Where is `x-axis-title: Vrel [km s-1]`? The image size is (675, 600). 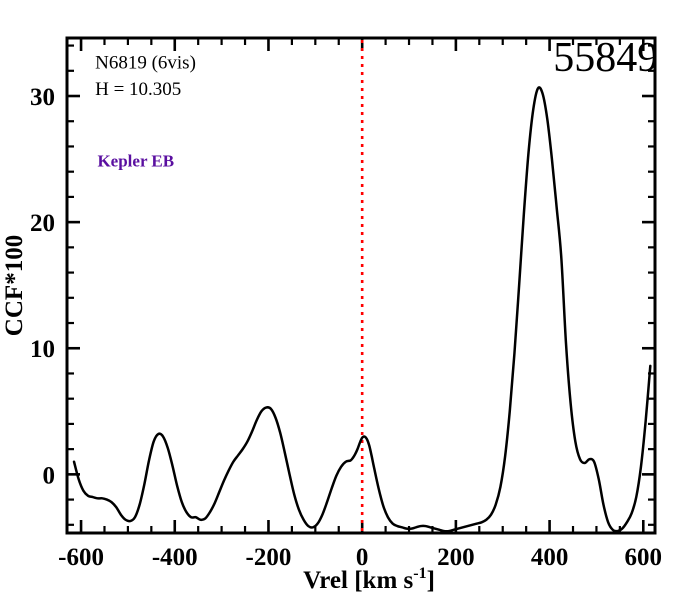 x-axis-title: Vrel [km s-1] is located at coordinates (369, 579).